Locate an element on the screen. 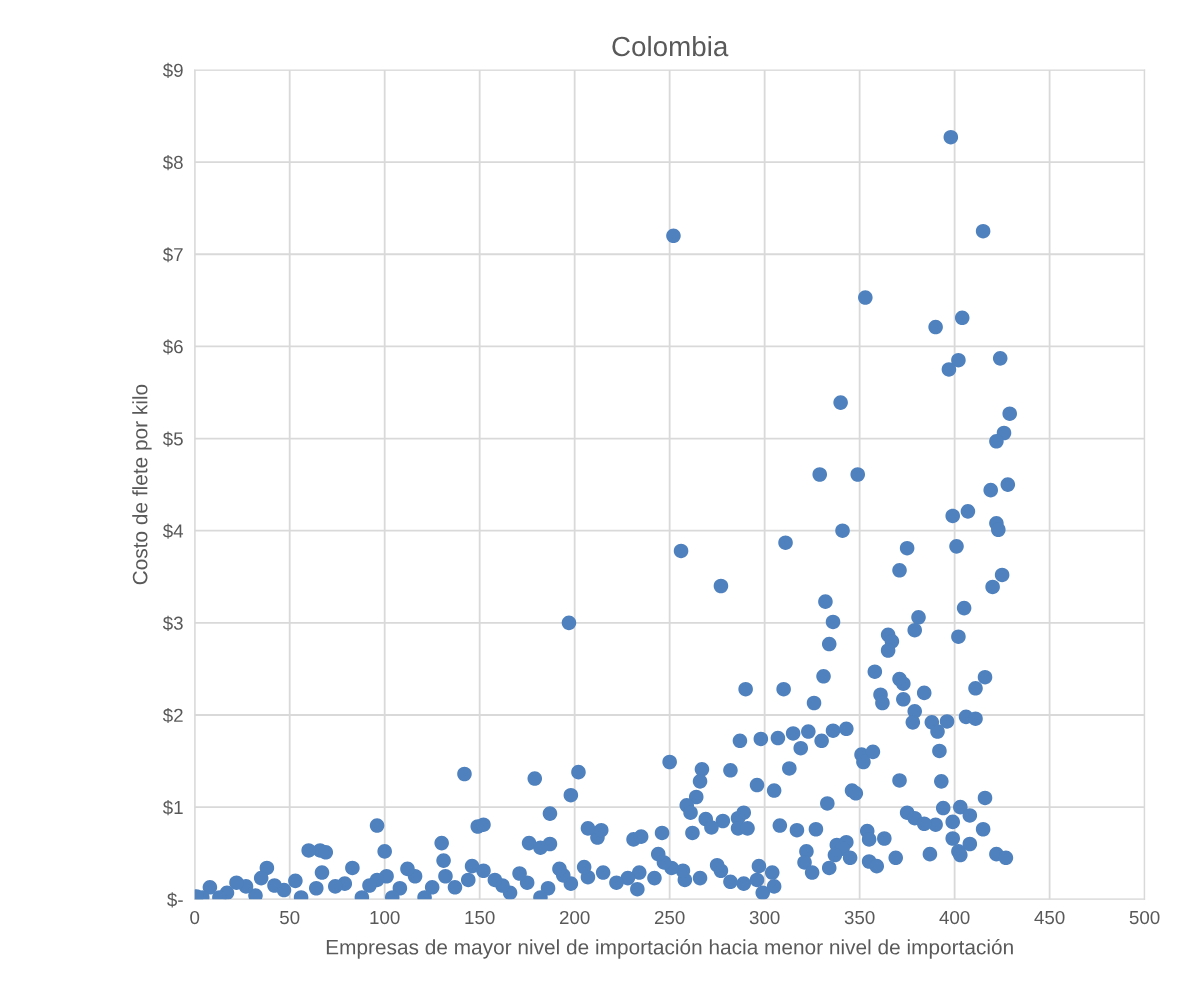  chart-title: Colombia is located at coordinates (670, 46).